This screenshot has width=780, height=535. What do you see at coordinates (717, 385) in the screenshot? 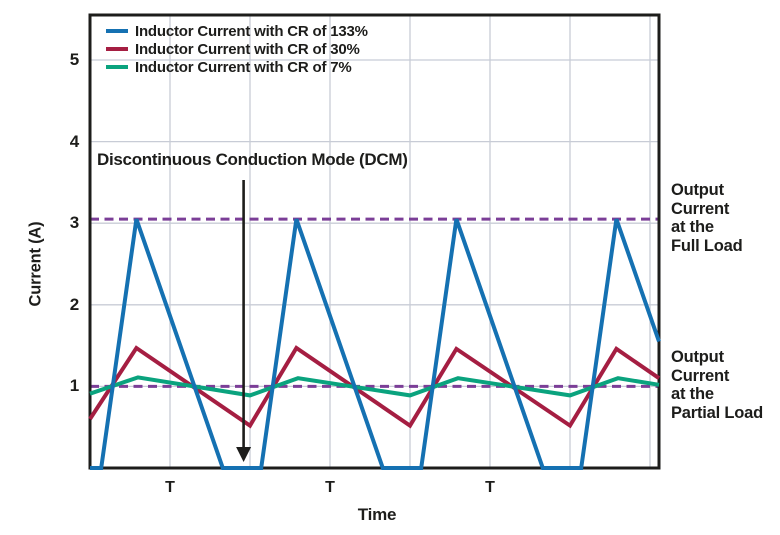
I see `partial-load-label: Output Current at the Partial Load` at bounding box center [717, 385].